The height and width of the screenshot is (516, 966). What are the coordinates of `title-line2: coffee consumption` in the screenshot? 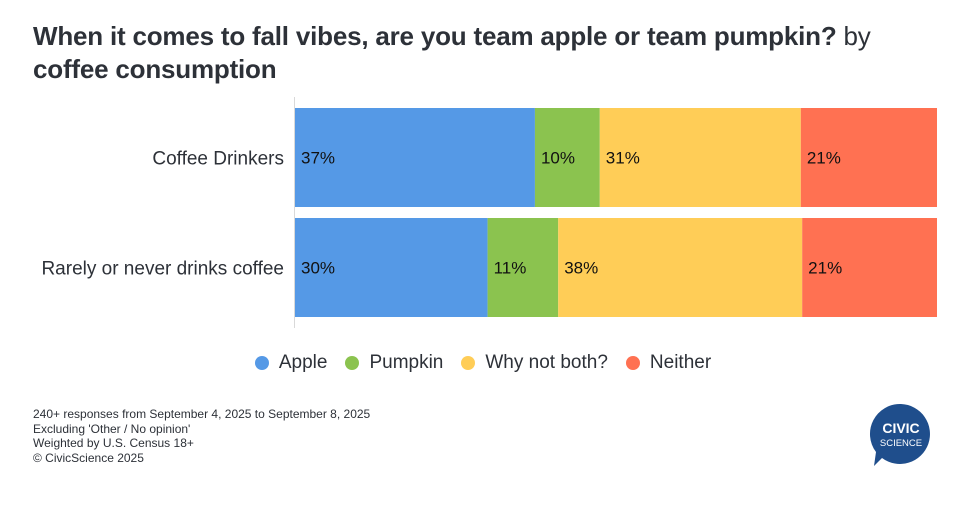 It's located at (155, 69).